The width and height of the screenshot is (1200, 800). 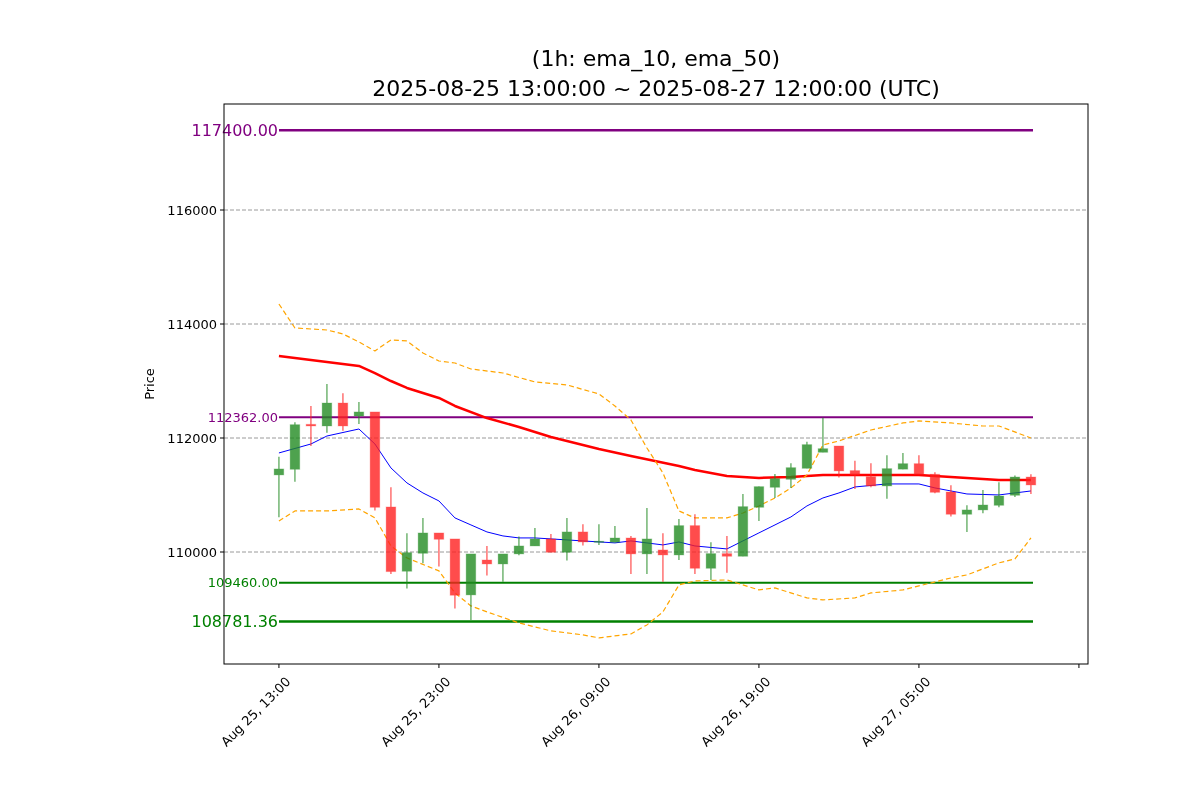 What do you see at coordinates (192, 438) in the screenshot?
I see `y-tick-label: 112000` at bounding box center [192, 438].